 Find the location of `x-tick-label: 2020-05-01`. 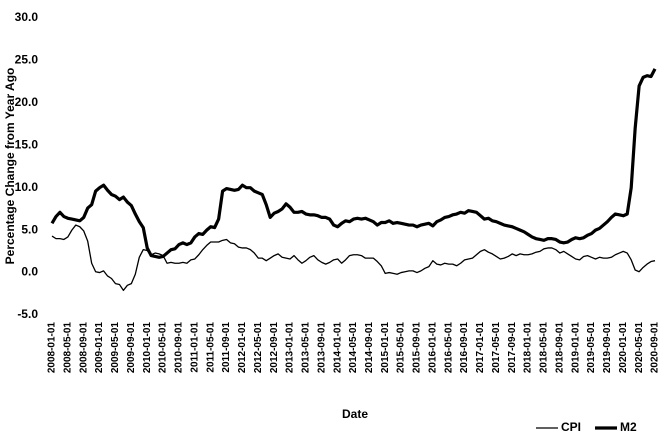

x-tick-label: 2020-05-01 is located at coordinates (639, 348).